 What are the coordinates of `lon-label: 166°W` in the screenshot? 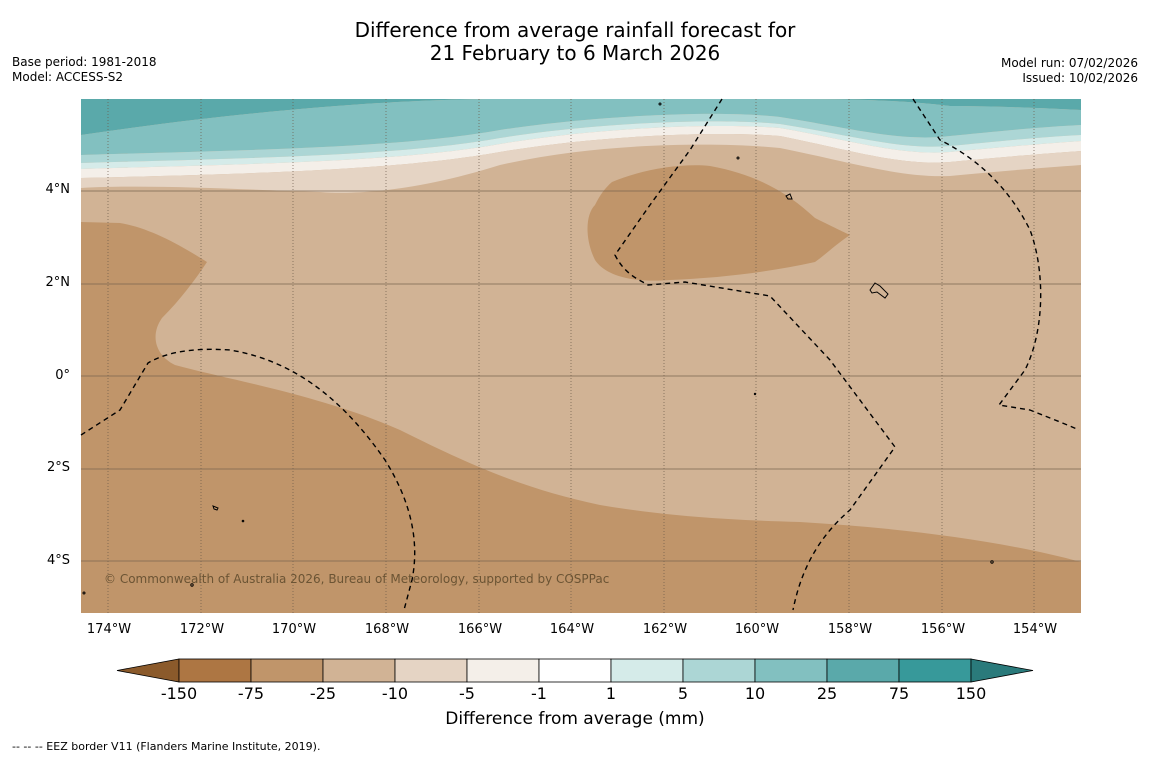 It's located at (480, 629).